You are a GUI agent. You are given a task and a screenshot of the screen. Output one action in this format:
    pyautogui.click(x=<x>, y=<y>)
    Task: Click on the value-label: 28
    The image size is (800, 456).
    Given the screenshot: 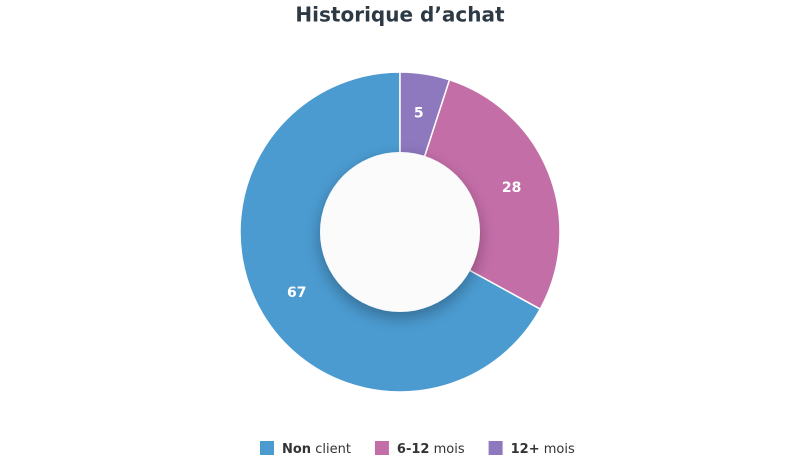 What is the action you would take?
    pyautogui.click(x=511, y=188)
    